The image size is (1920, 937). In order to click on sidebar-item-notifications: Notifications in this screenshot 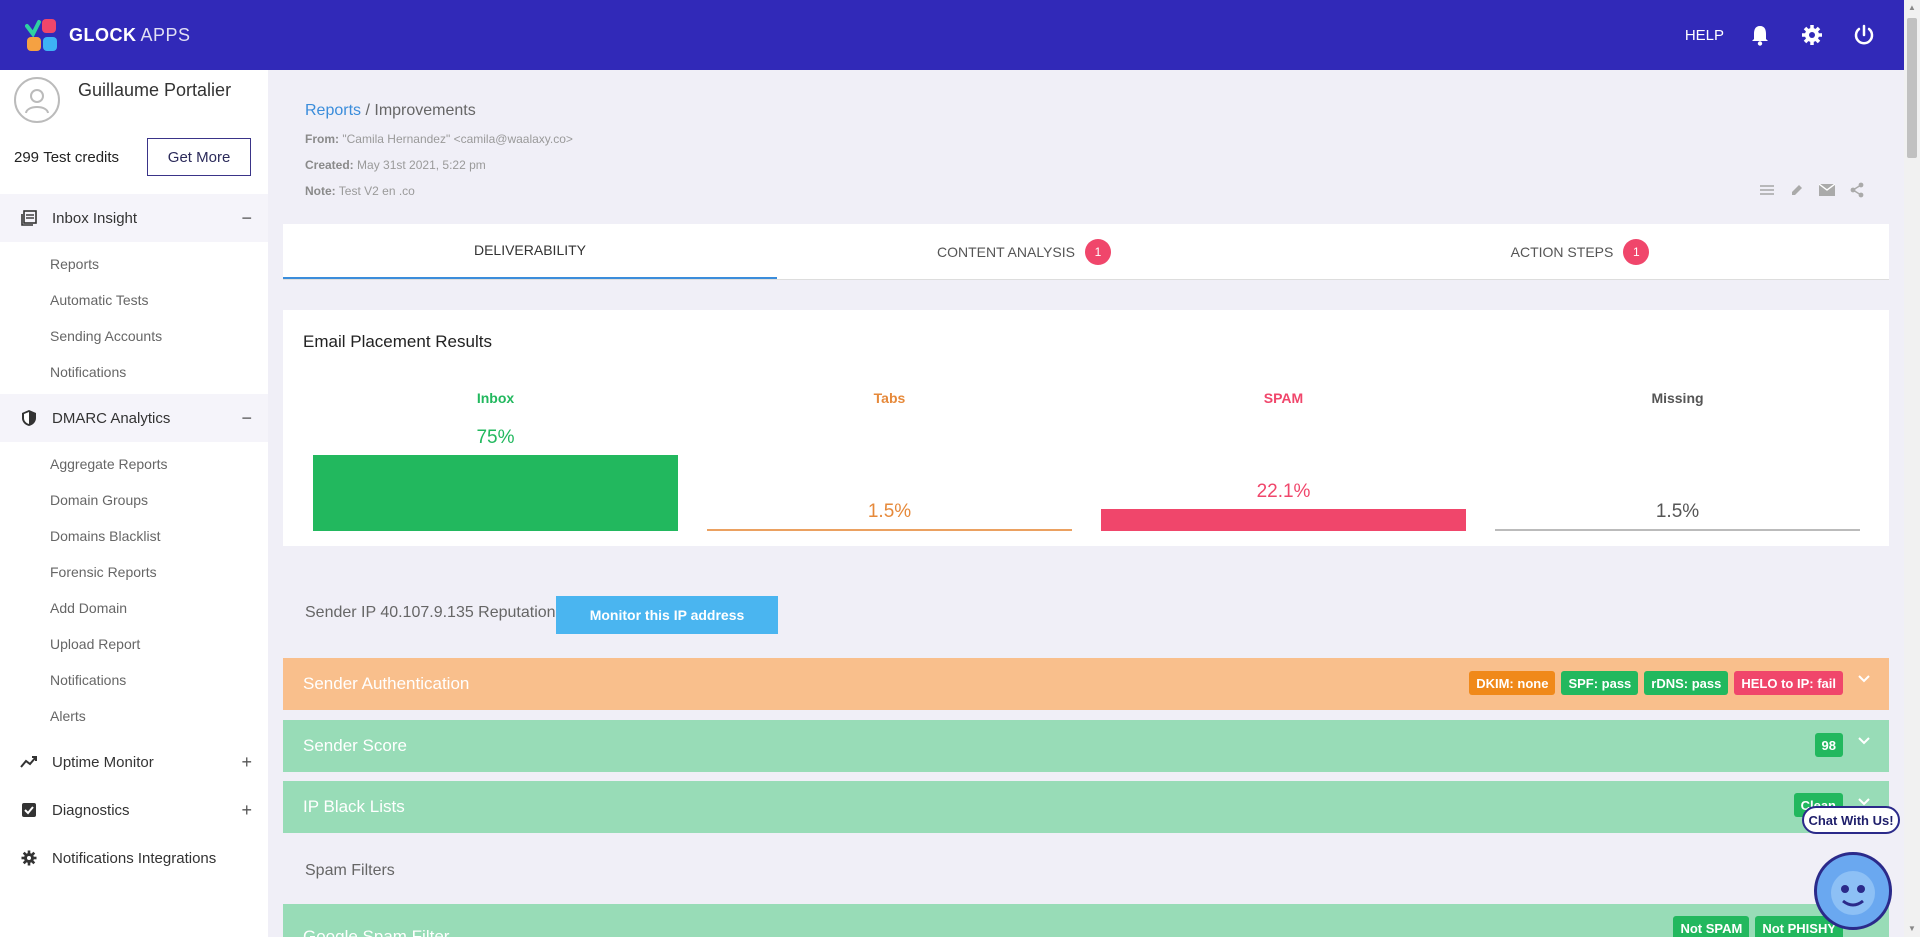, I will do `click(88, 372)`.